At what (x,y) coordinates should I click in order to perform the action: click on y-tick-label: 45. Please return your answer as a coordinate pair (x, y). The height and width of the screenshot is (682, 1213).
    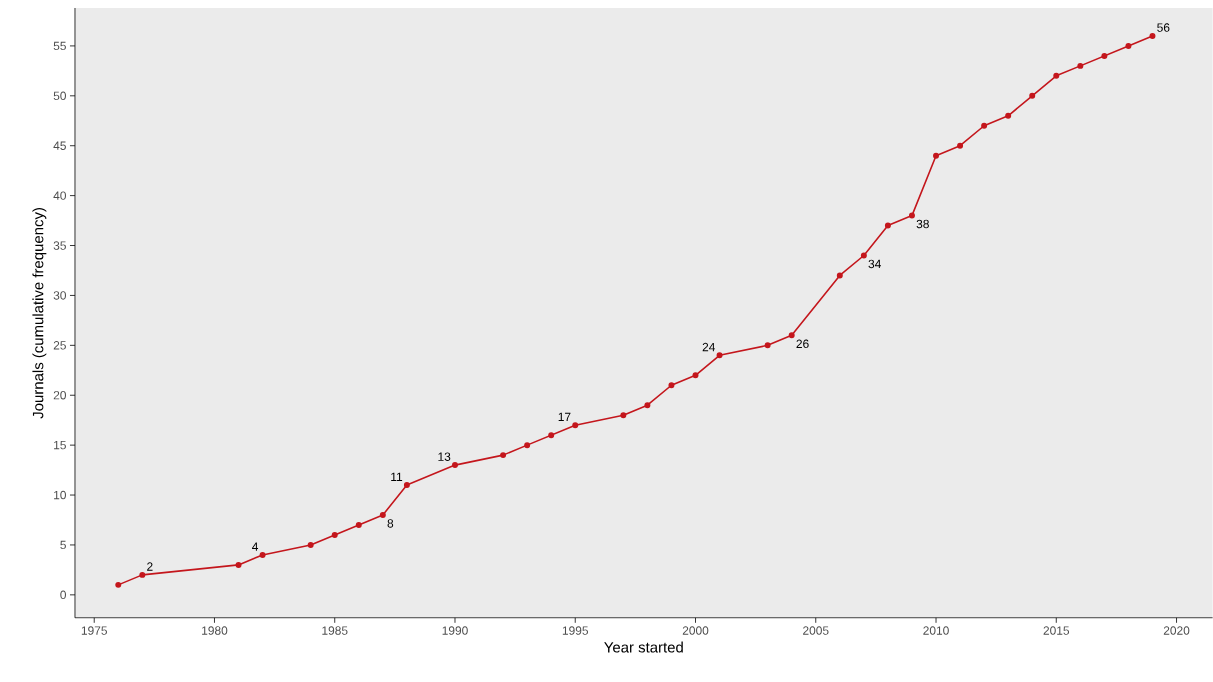
    Looking at the image, I should click on (59, 145).